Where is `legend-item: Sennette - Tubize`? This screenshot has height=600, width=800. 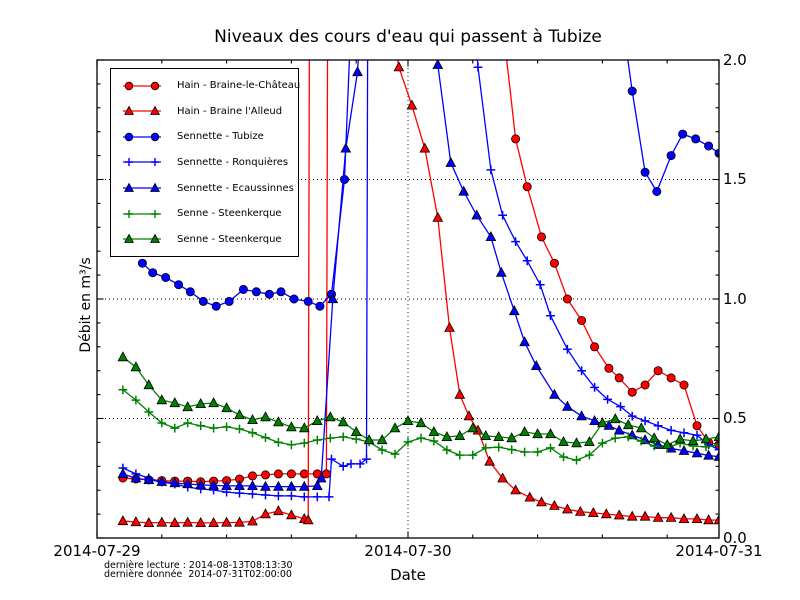
legend-item: Sennette - Tubize is located at coordinates (209, 137).